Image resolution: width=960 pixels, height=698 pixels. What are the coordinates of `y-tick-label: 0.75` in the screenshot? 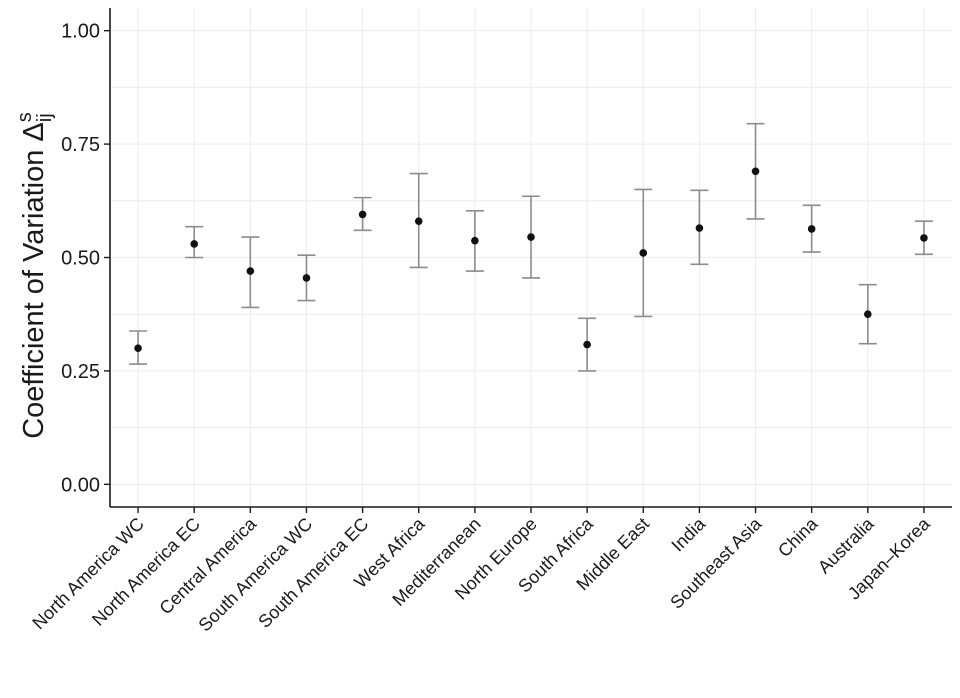 It's located at (80, 145).